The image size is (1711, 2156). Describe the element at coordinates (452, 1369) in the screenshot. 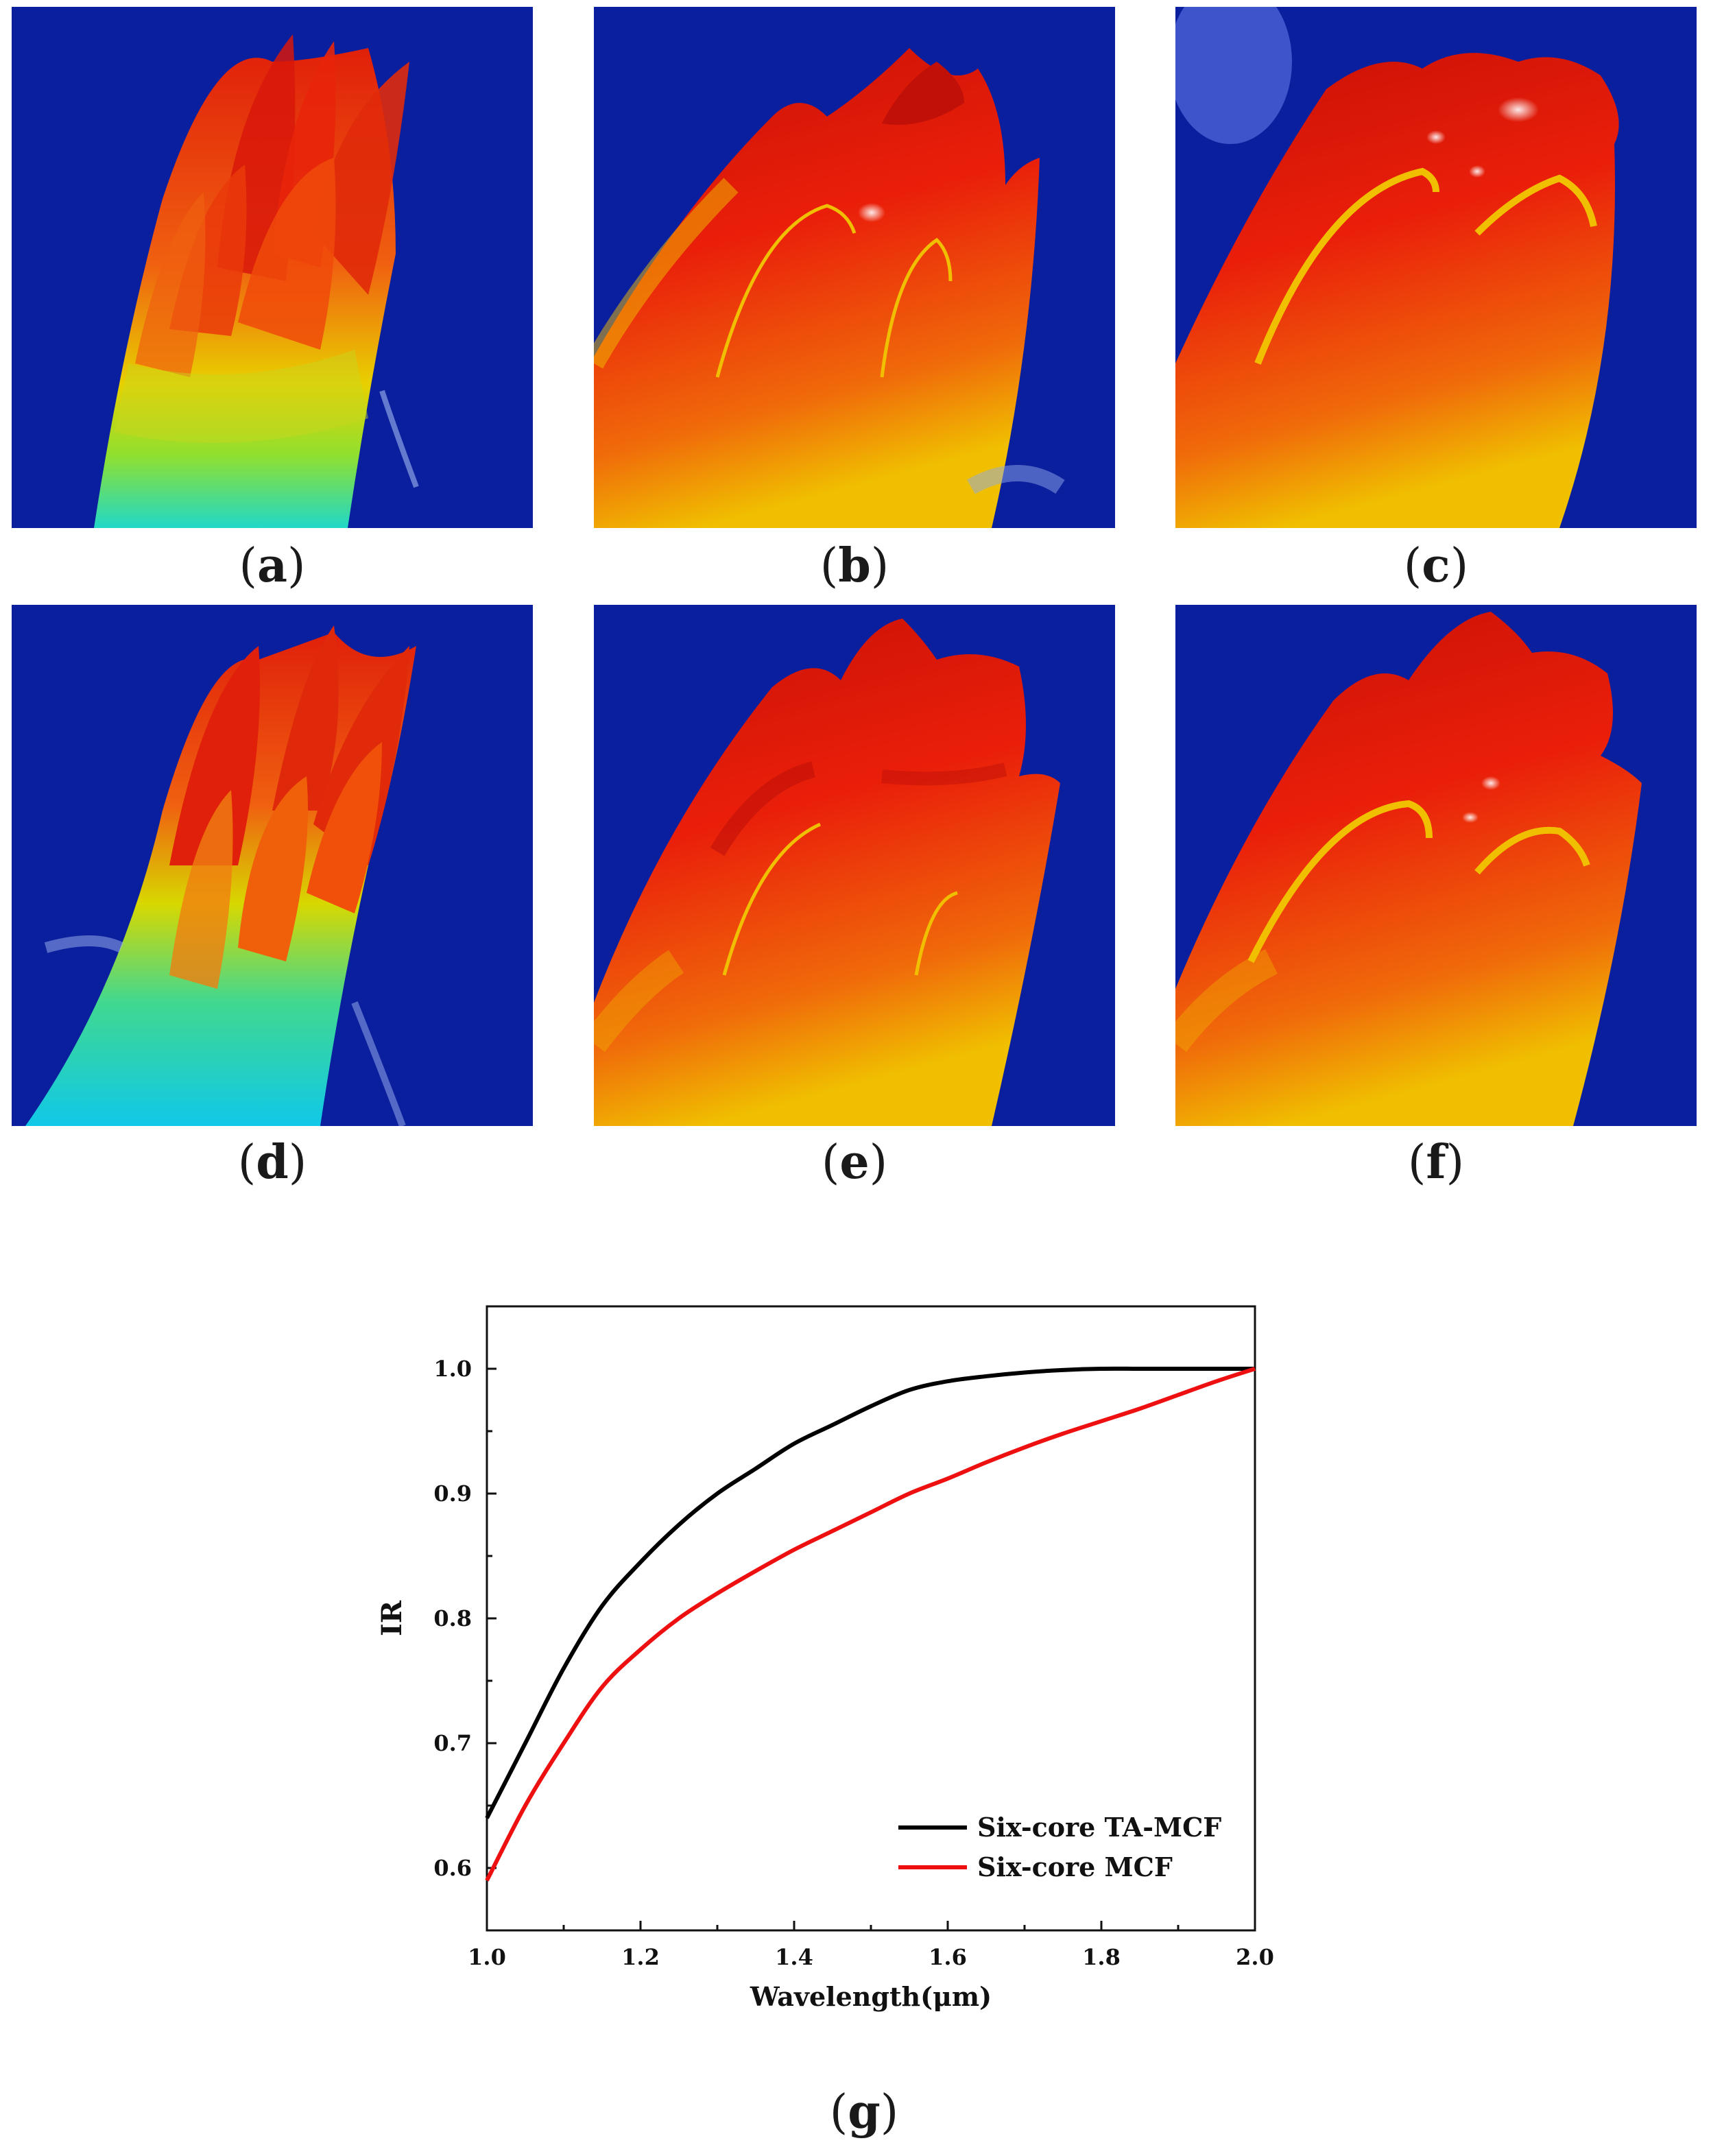

I see `y-tick-label: 1.0` at that location.